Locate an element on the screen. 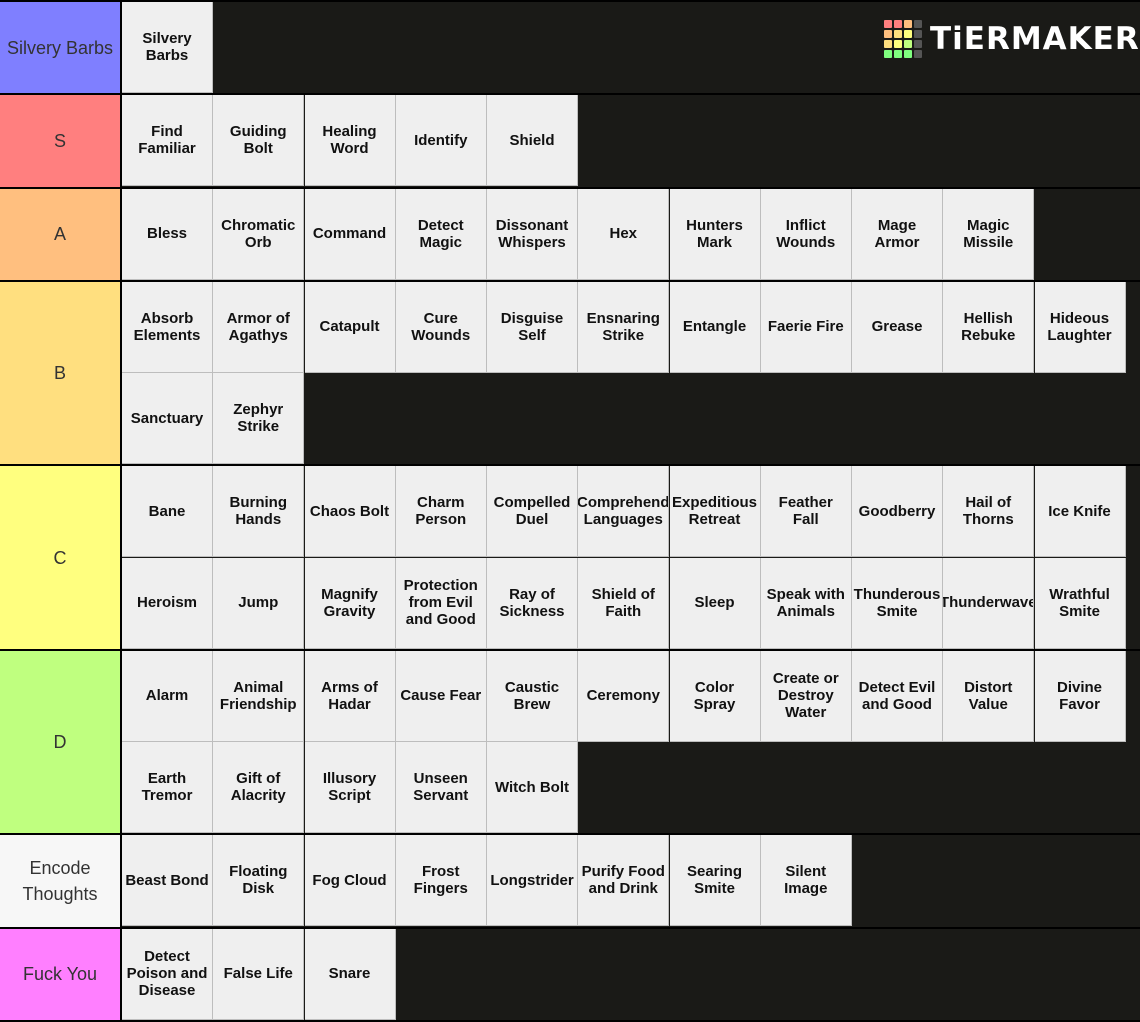 The width and height of the screenshot is (1140, 1022). tier-item: Inflict Wounds is located at coordinates (806, 234).